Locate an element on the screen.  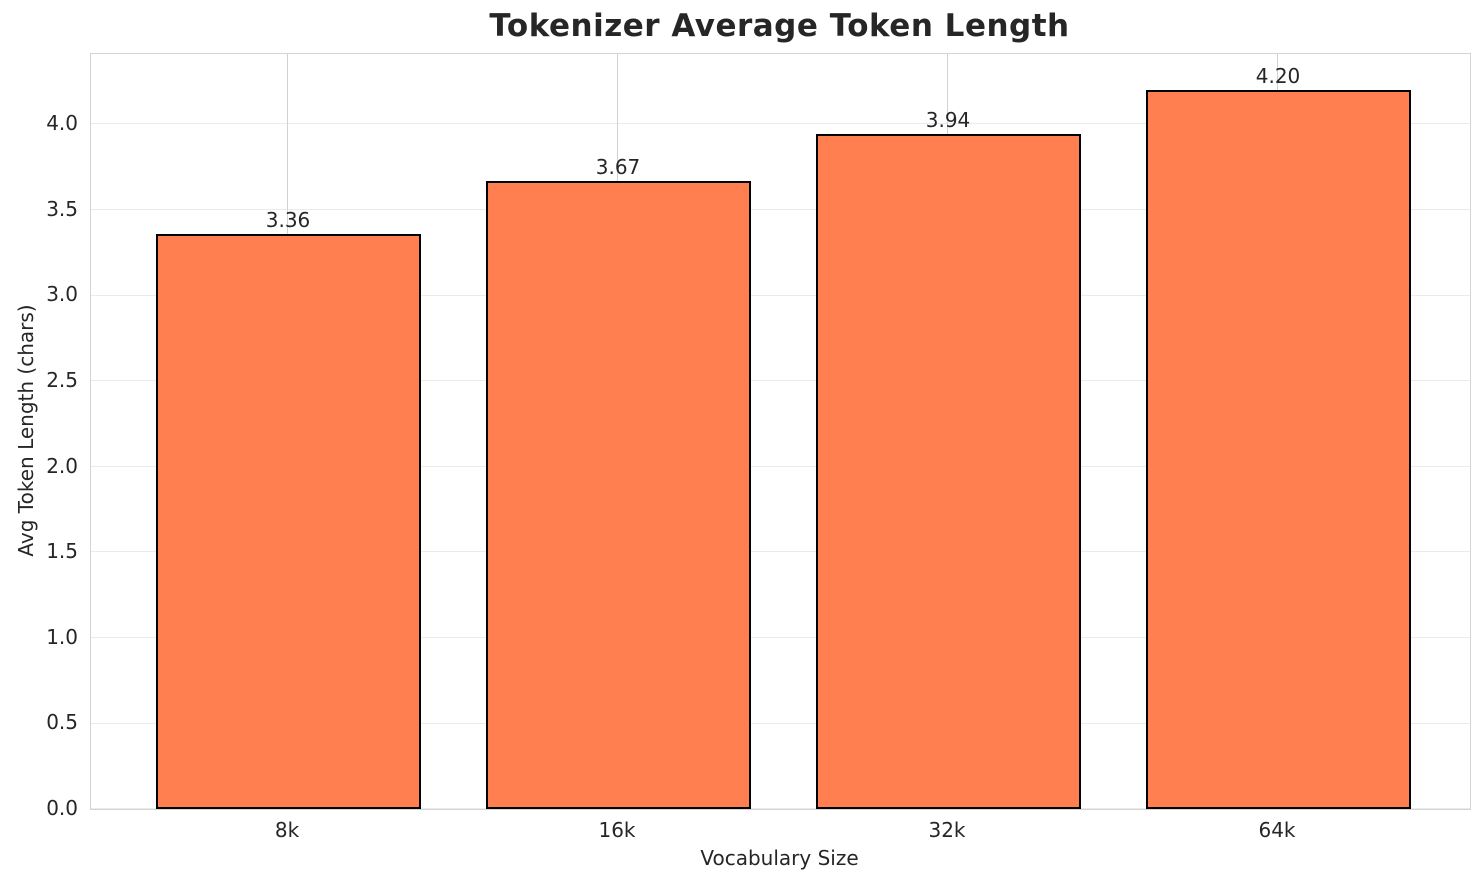
bar-8k is located at coordinates (288, 521).